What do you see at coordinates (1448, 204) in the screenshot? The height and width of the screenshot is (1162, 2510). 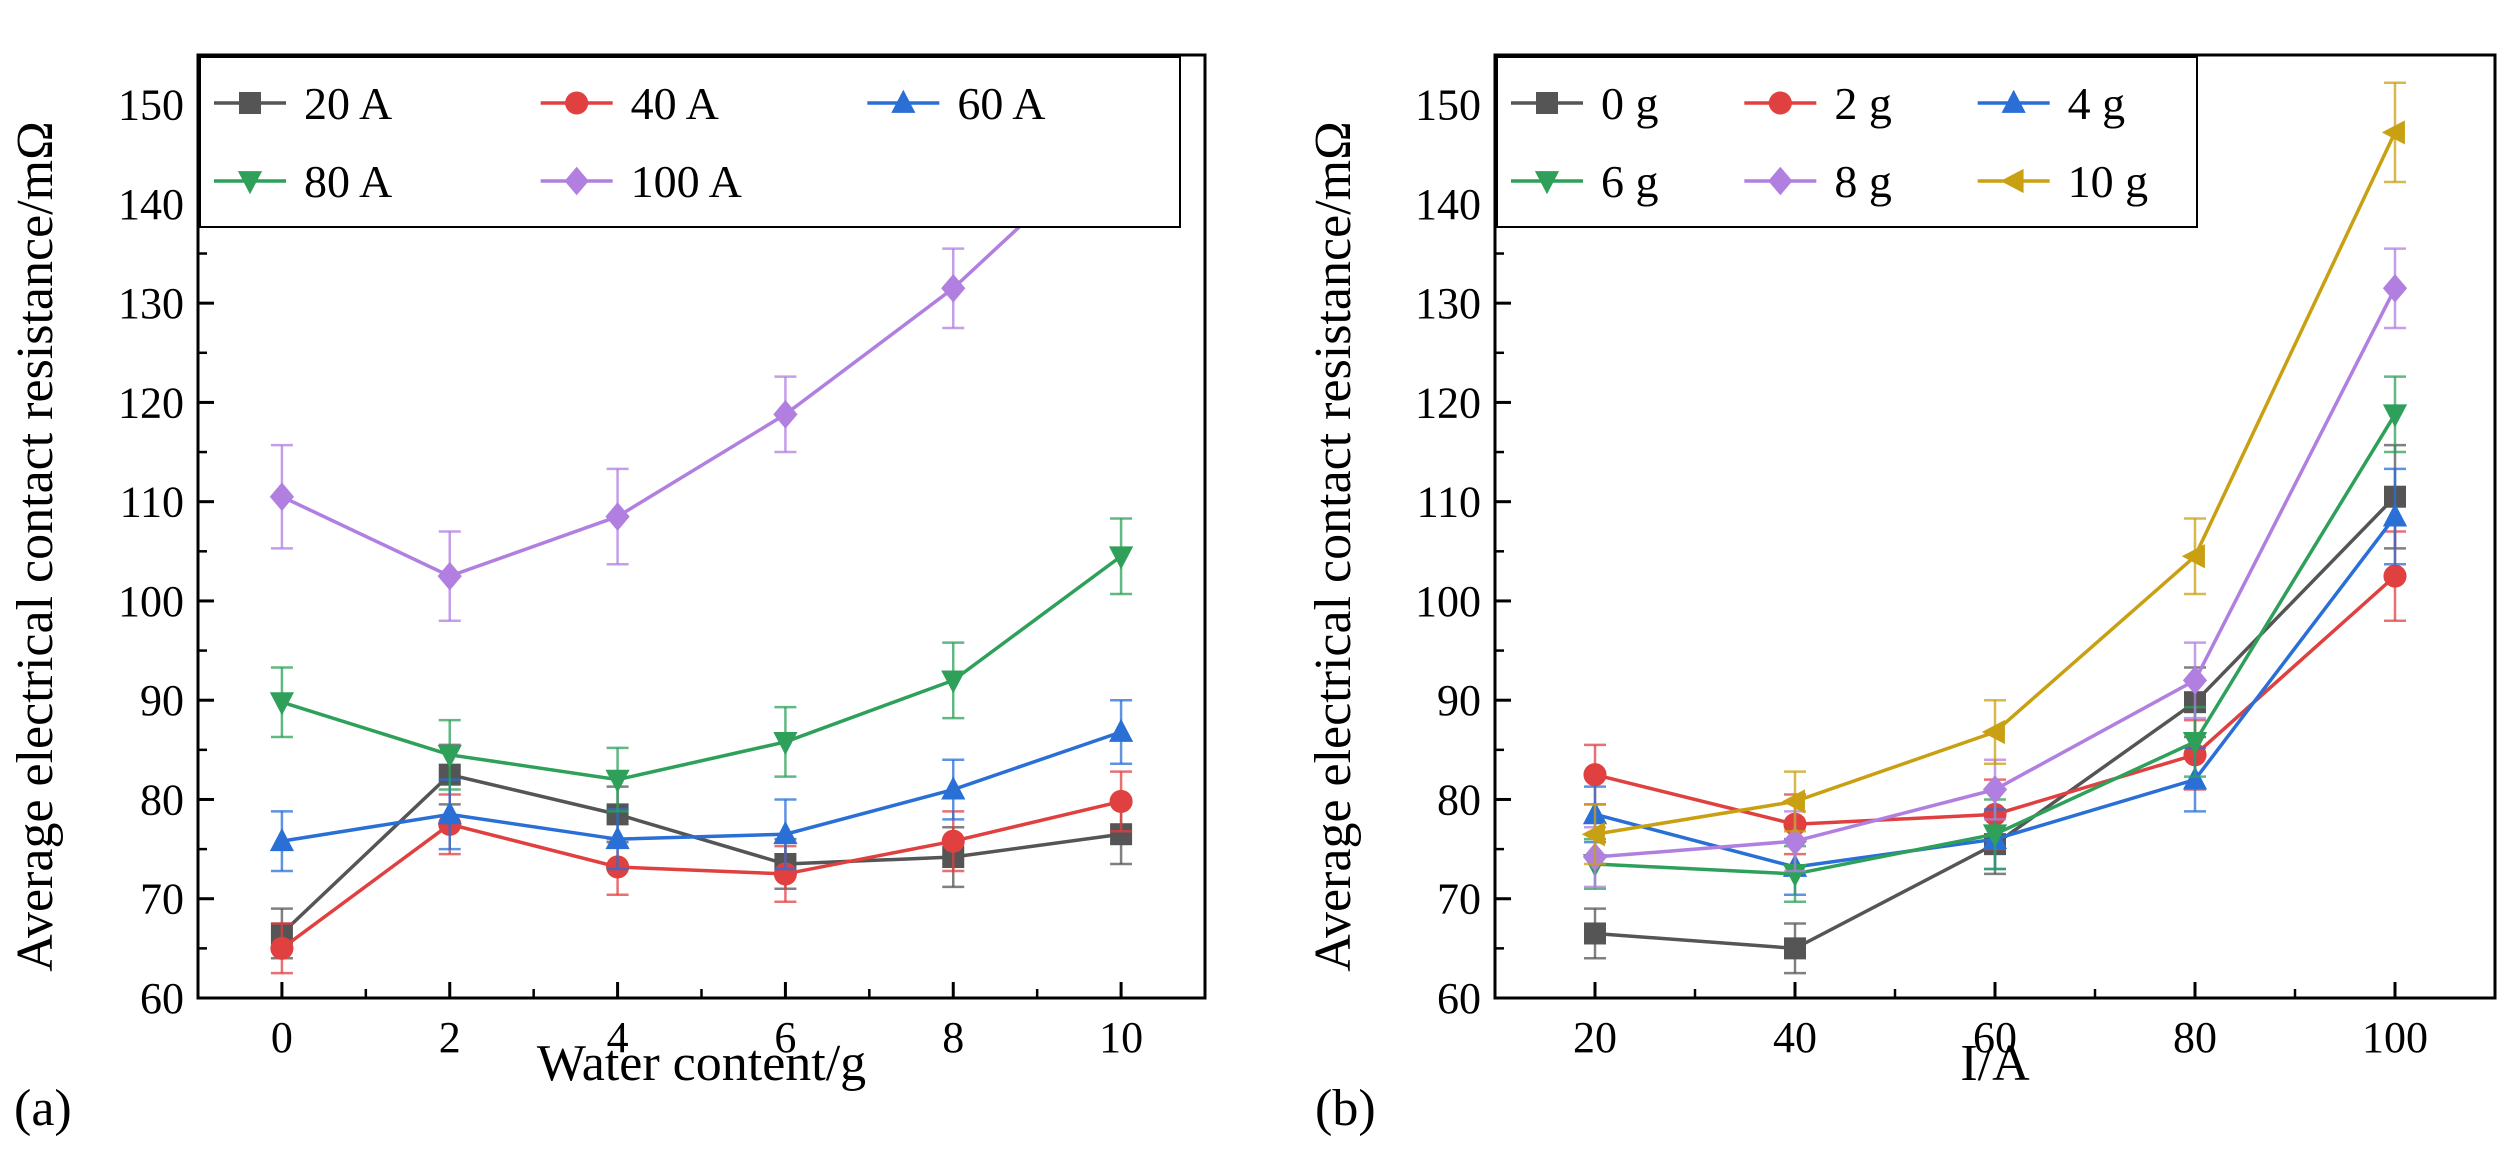 I see `y-tick-label-b-140: 140` at bounding box center [1448, 204].